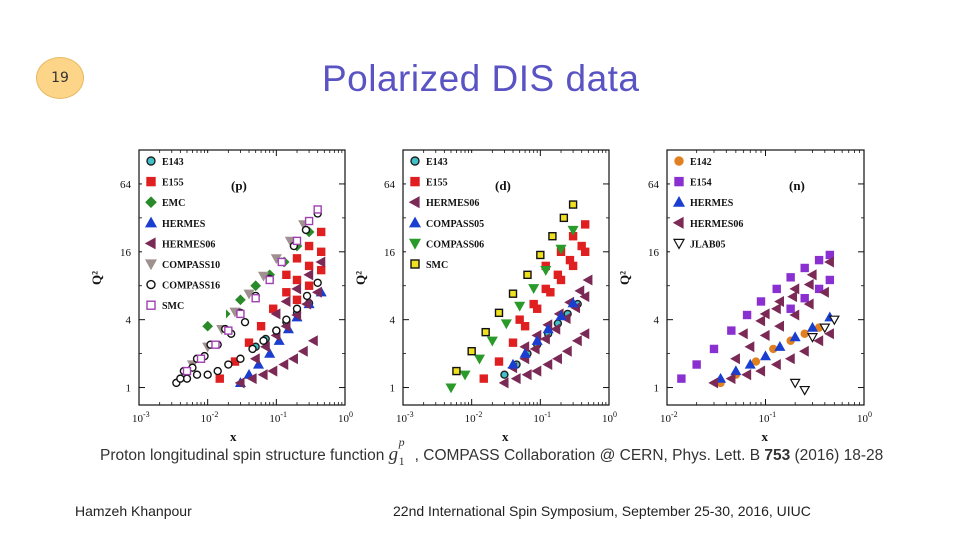 The image size is (960, 540). I want to click on panel-label: (p), so click(239, 185).